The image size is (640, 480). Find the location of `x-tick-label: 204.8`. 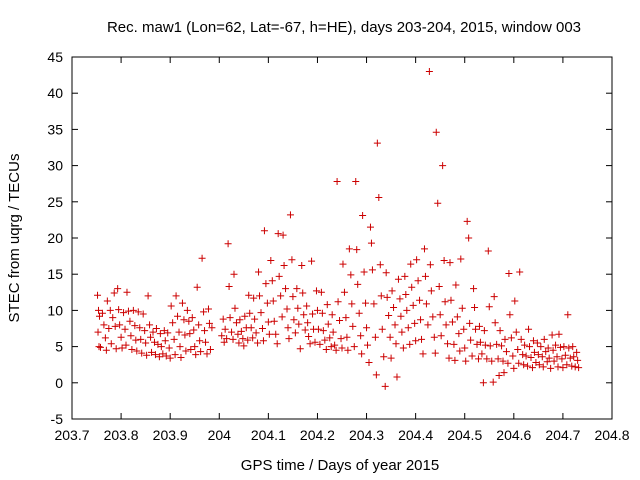

x-tick-label: 204.8 is located at coordinates (611, 435).